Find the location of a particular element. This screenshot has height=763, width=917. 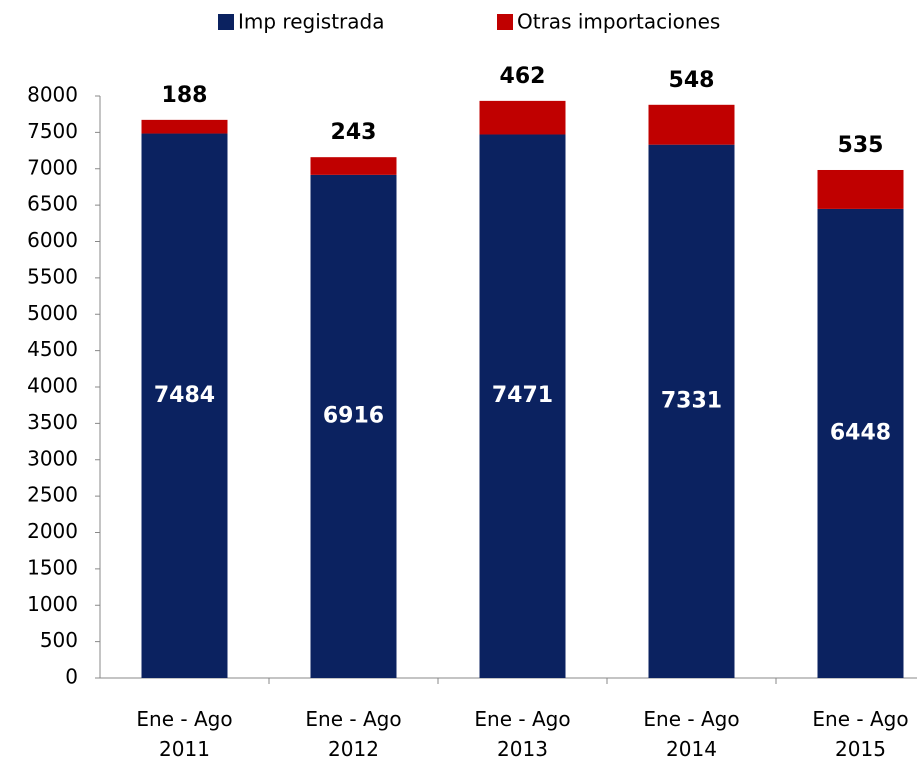

value-label: 7471 is located at coordinates (522, 395).